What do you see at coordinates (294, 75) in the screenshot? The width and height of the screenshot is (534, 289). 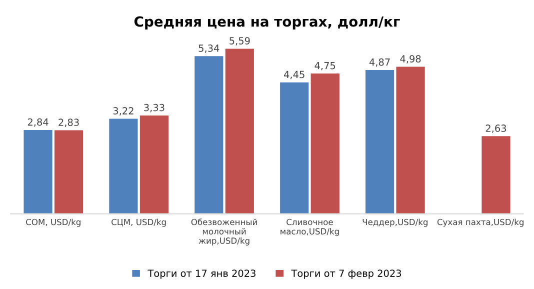 I see `data-label: 4,45` at bounding box center [294, 75].